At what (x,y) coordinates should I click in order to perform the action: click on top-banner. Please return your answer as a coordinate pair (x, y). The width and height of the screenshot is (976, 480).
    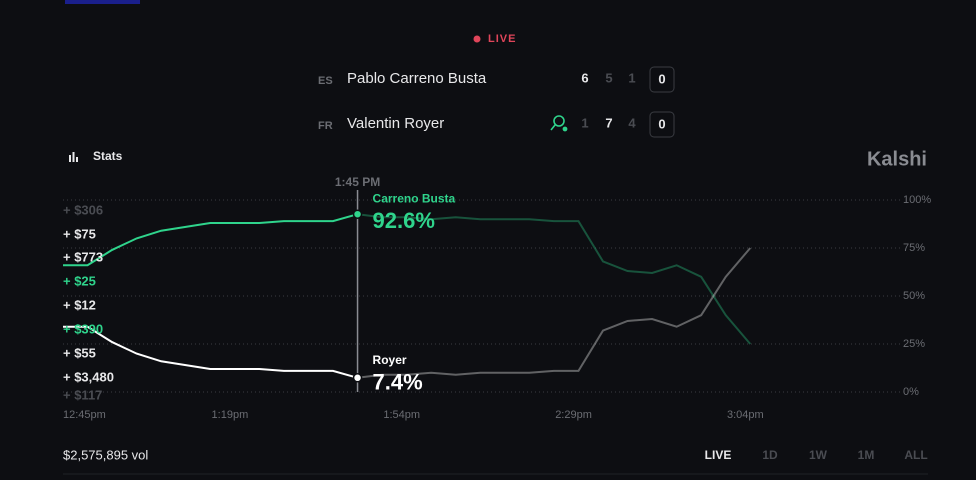
    Looking at the image, I should click on (102, 2).